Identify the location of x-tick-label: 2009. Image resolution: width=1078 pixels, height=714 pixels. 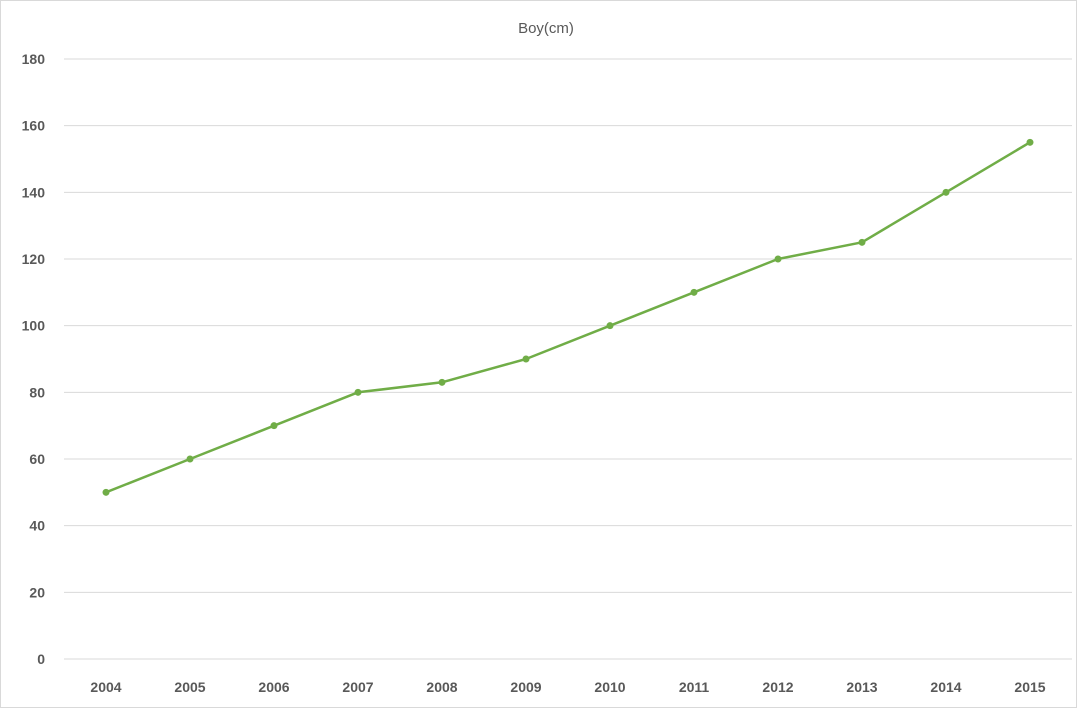
(525, 687).